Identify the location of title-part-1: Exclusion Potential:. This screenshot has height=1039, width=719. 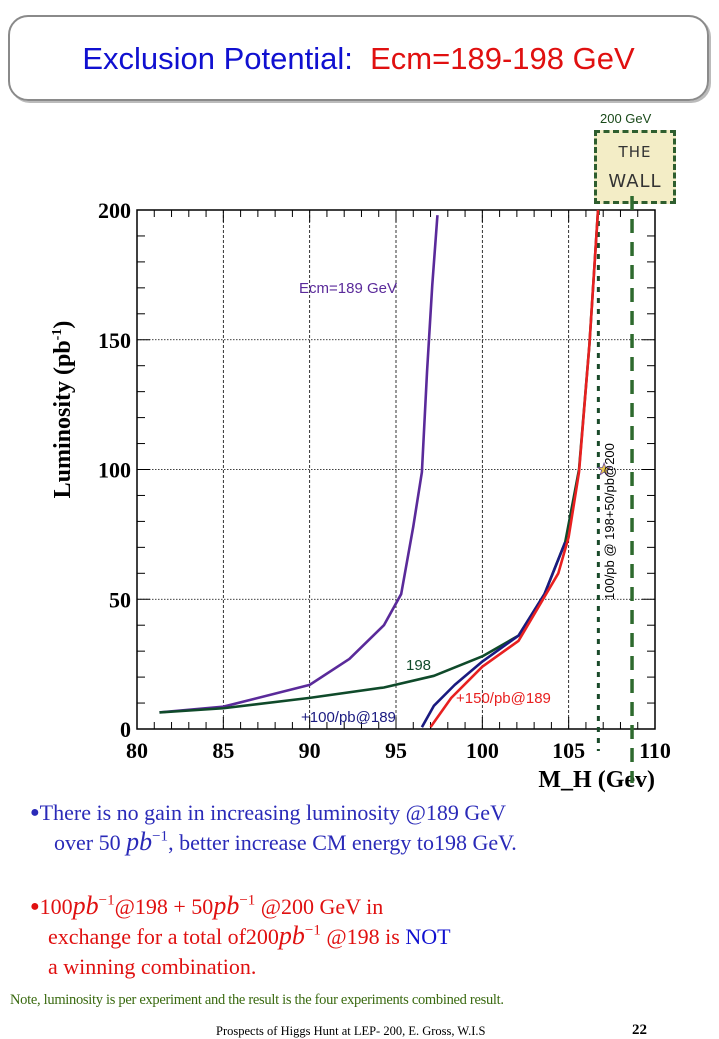
(217, 58).